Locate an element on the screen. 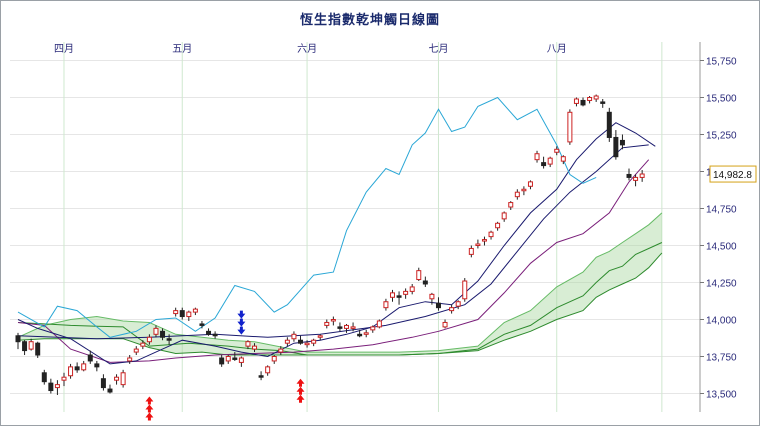 Image resolution: width=760 pixels, height=426 pixels. x-tick-label: 六月 is located at coordinates (307, 49).